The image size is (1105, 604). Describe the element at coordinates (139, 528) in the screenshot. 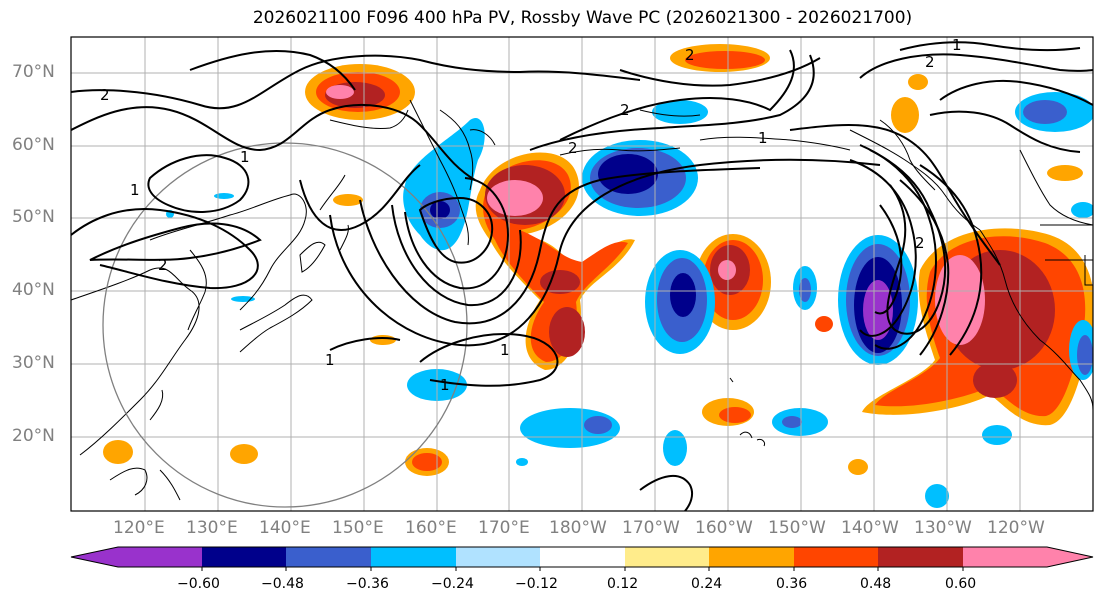

I see `lon-label: 120°E` at that location.